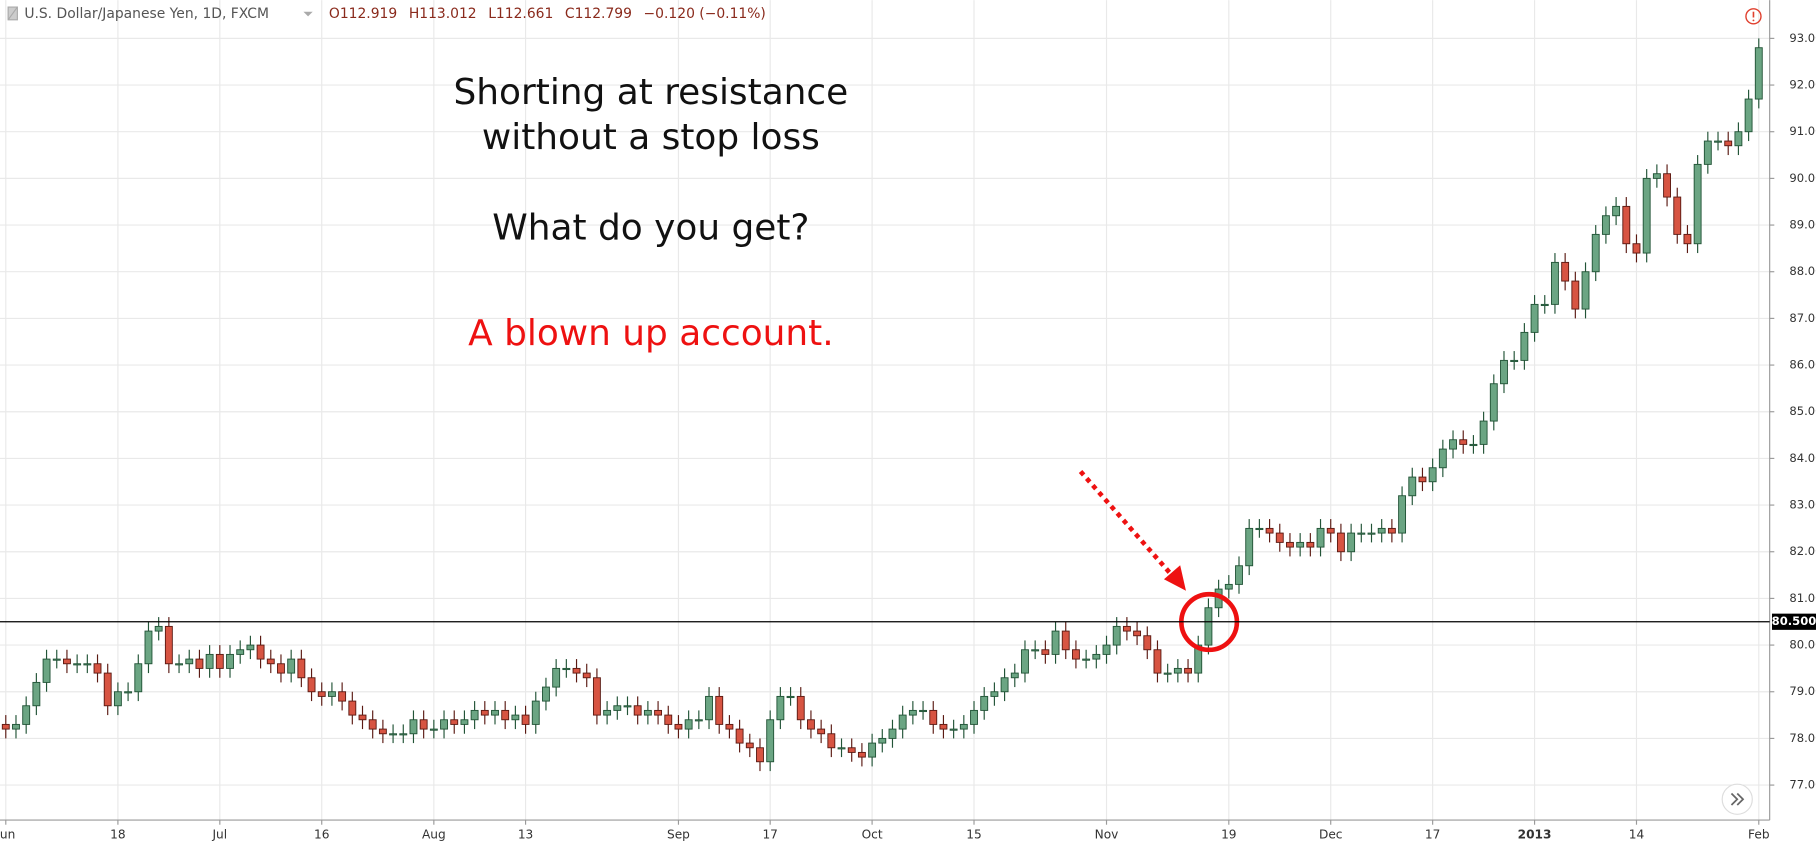 This screenshot has width=1816, height=848. What do you see at coordinates (1737, 799) in the screenshot?
I see `scroll-button` at bounding box center [1737, 799].